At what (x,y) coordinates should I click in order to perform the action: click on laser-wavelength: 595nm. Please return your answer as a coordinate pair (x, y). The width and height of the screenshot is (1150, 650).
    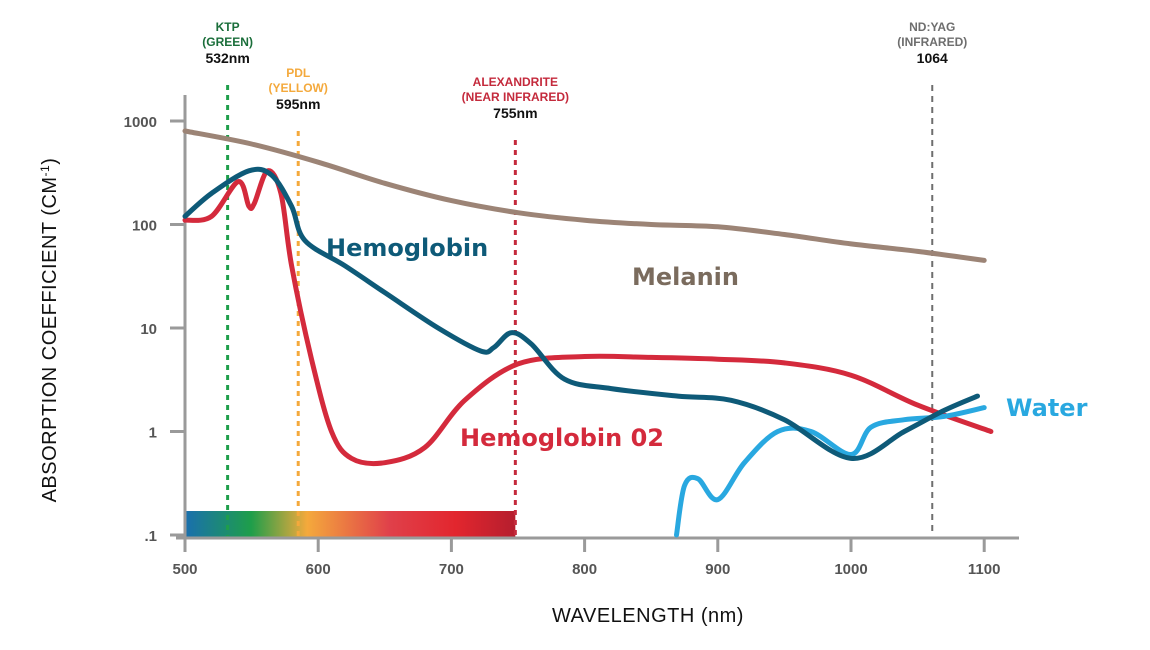
    Looking at the image, I should click on (298, 104).